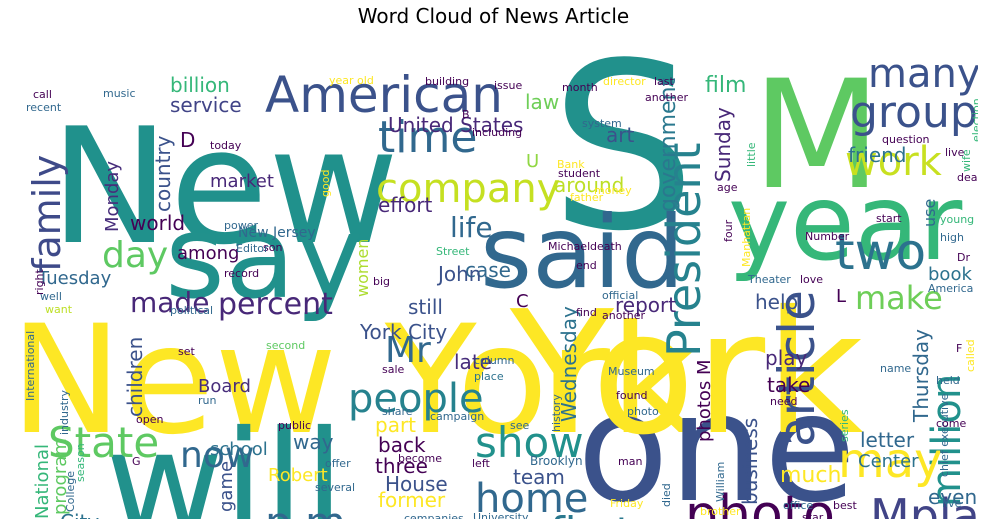 The image size is (987, 523). Describe the element at coordinates (425, 307) in the screenshot. I see `word-still: still` at that location.